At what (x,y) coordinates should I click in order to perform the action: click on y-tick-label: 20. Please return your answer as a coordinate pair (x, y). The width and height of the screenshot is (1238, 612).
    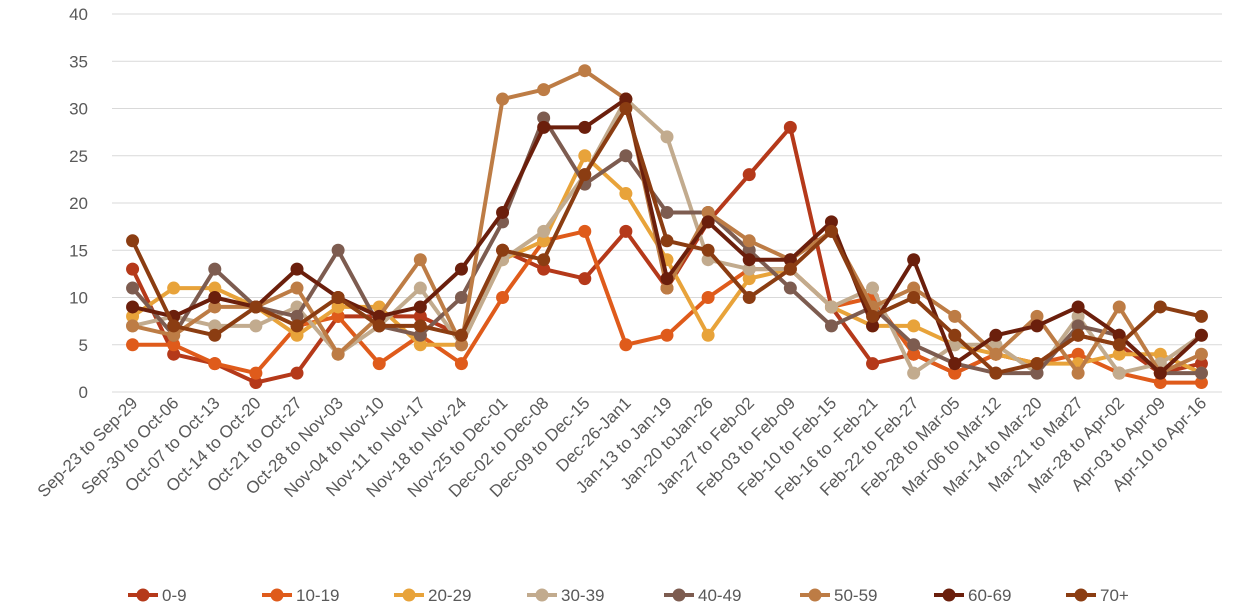
    Looking at the image, I should click on (78, 203).